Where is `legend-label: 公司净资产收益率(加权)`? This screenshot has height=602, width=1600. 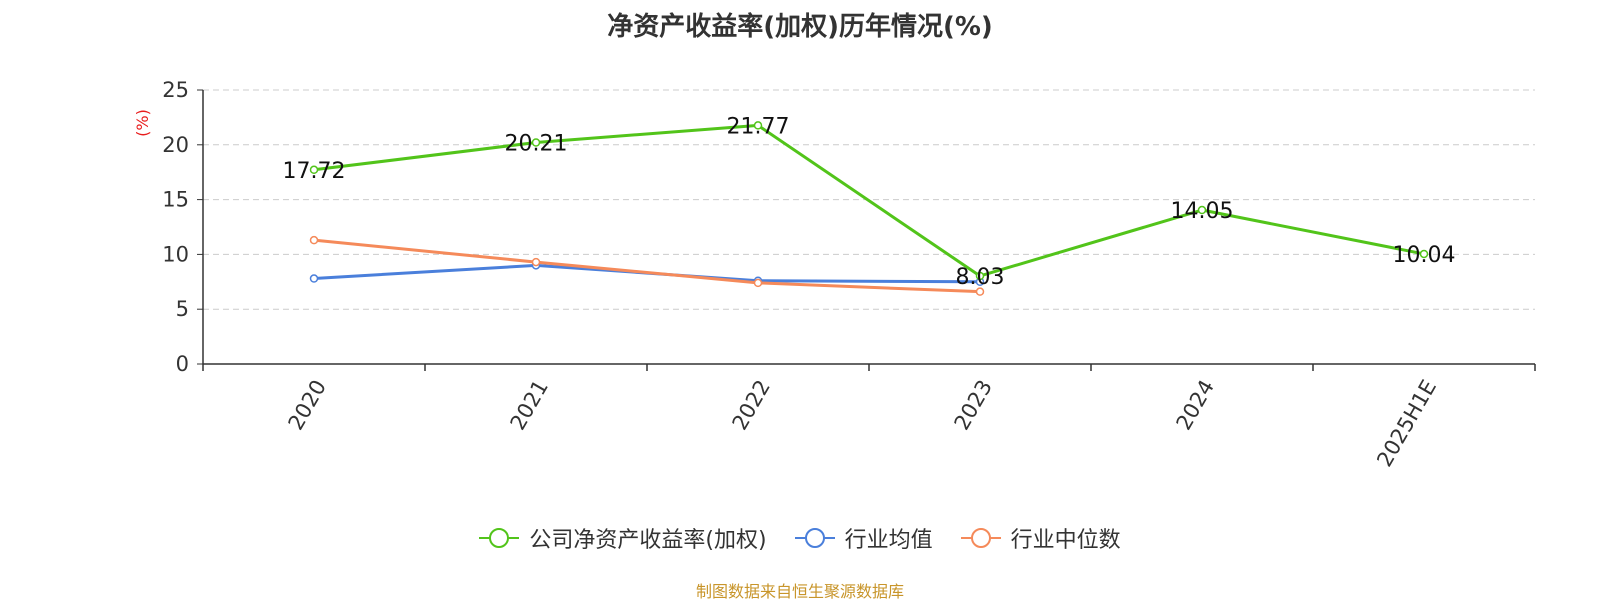 legend-label: 公司净资产收益率(加权) is located at coordinates (648, 540).